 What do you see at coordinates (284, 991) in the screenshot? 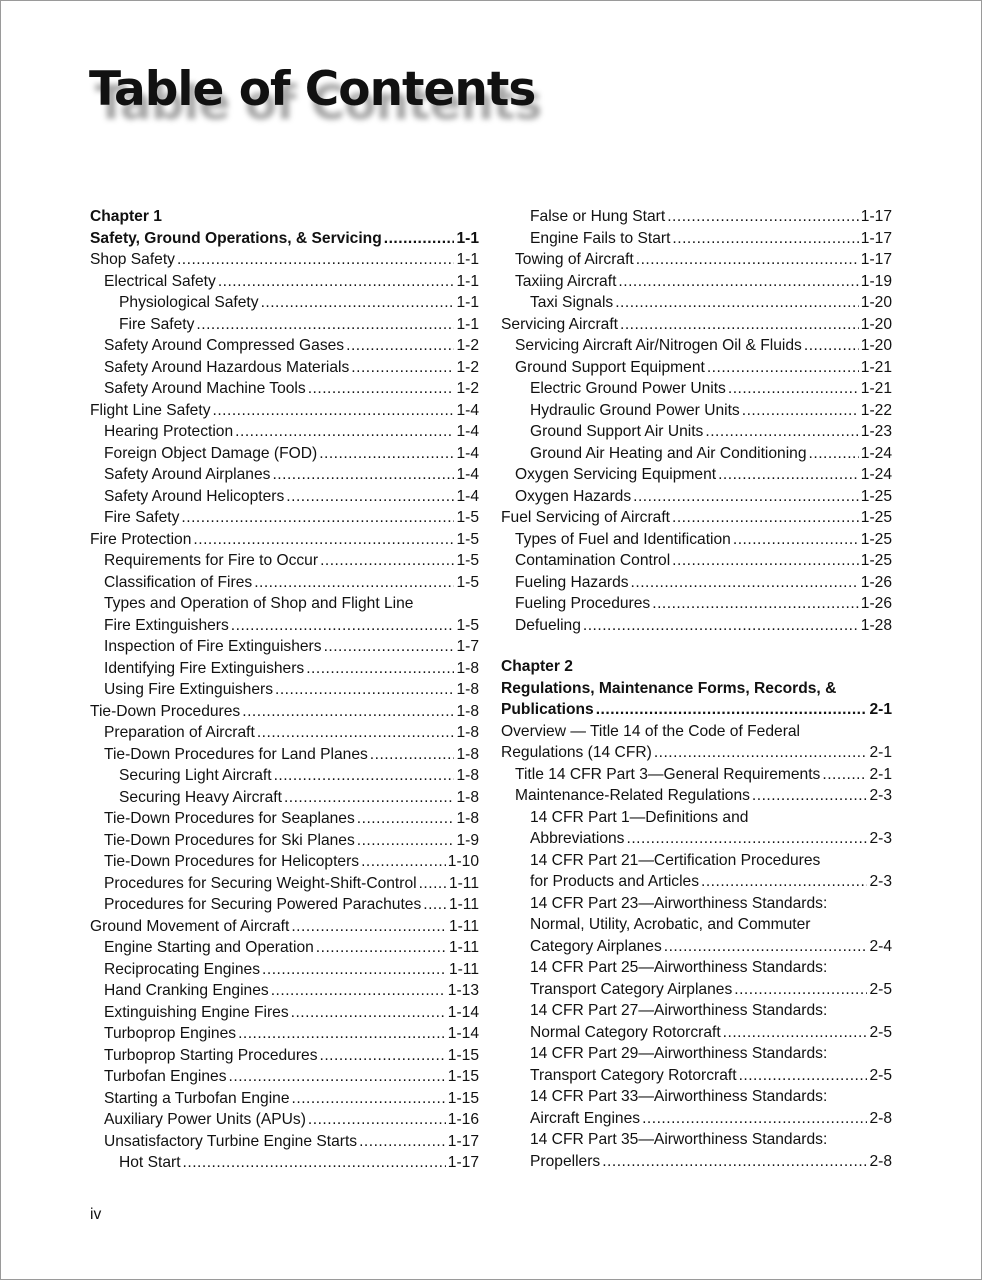
I see `toc-entry: Hand Cranking Engines 1-13` at bounding box center [284, 991].